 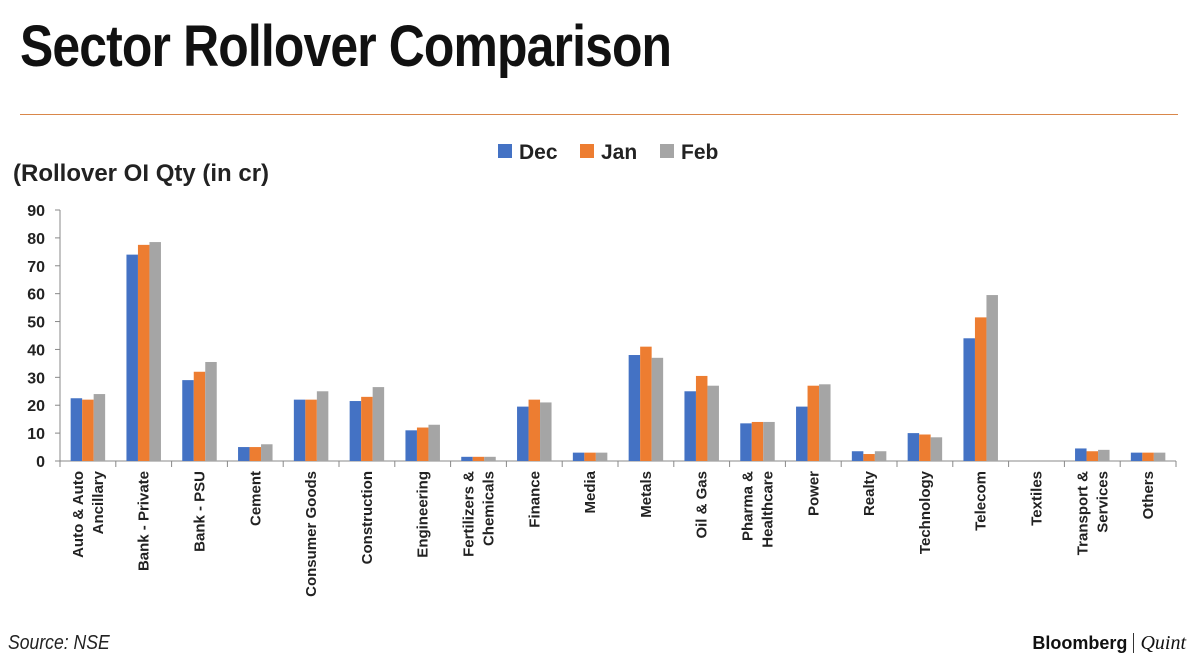 What do you see at coordinates (1080, 643) in the screenshot?
I see `brand-primary: Bloomberg` at bounding box center [1080, 643].